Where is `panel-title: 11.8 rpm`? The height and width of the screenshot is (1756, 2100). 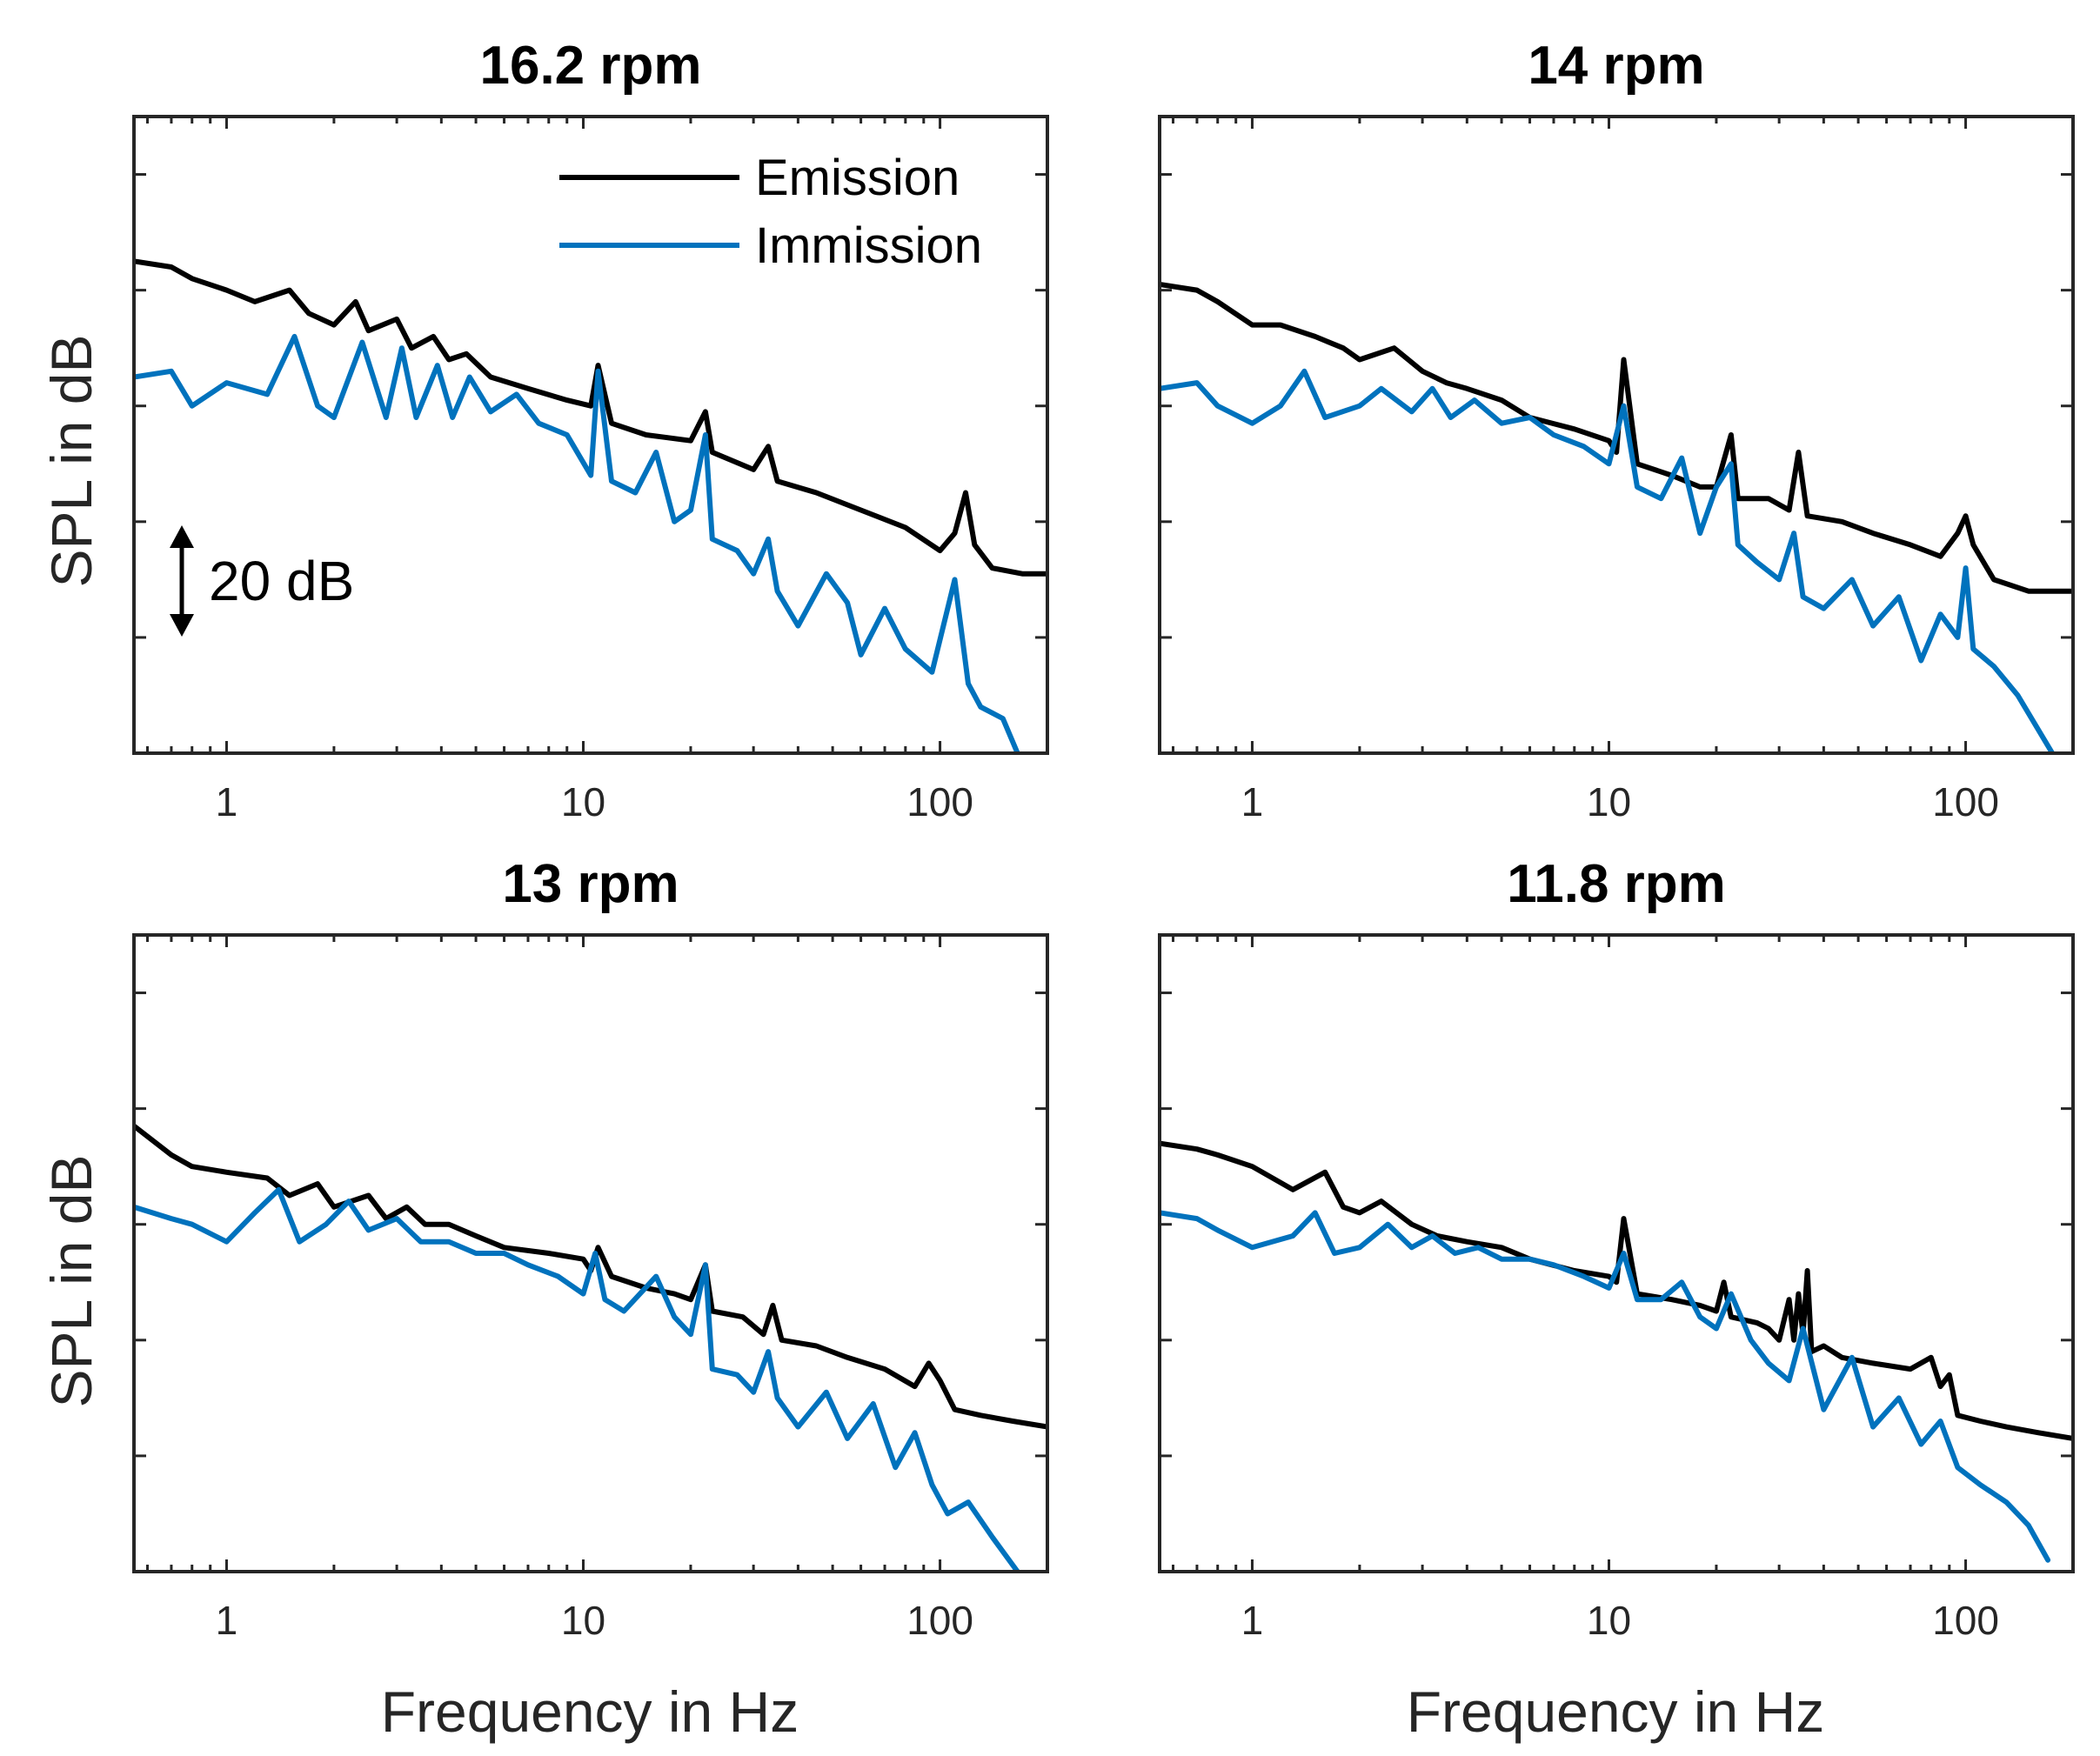 panel-title: 11.8 rpm is located at coordinates (1616, 884).